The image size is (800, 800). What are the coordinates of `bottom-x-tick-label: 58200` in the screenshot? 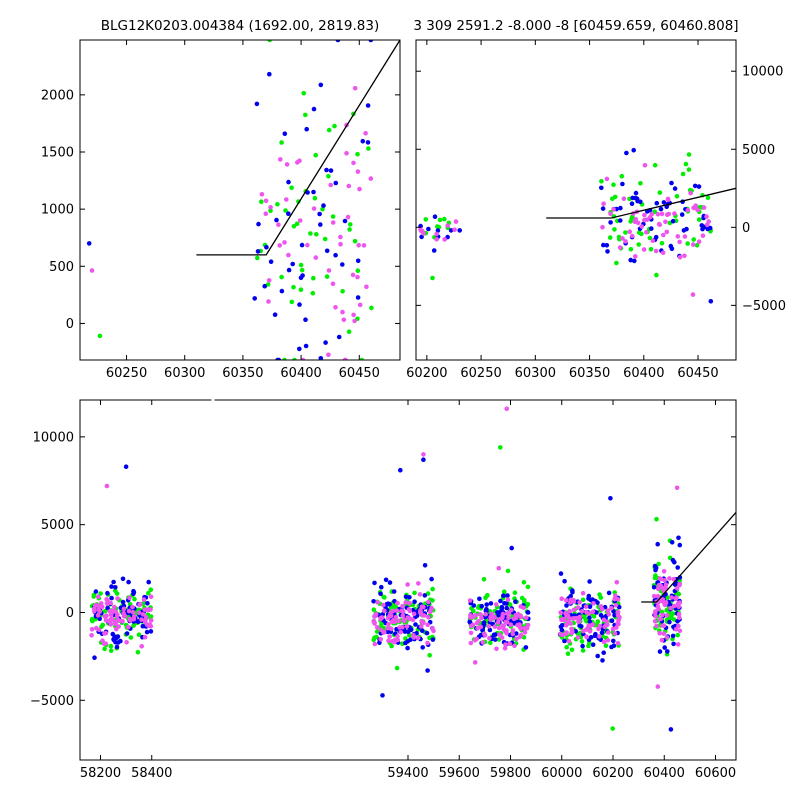 It's located at (100, 773).